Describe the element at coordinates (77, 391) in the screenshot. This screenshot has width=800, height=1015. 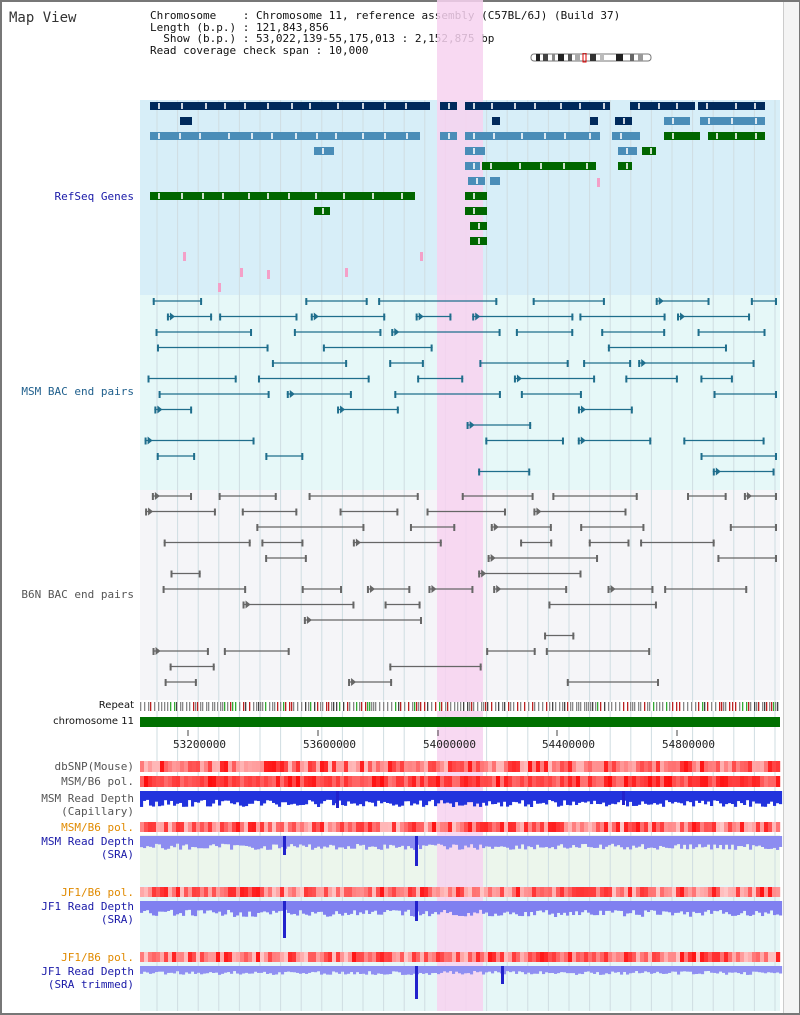
I see `track-label-msm-bac: MSM BAC end pairs` at that location.